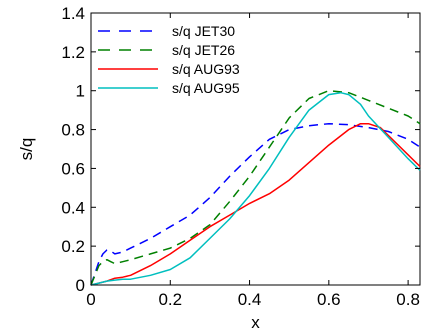 Image resolution: width=435 pixels, height=333 pixels. Describe the element at coordinates (90, 299) in the screenshot. I see `x-tick-label: 0` at that location.